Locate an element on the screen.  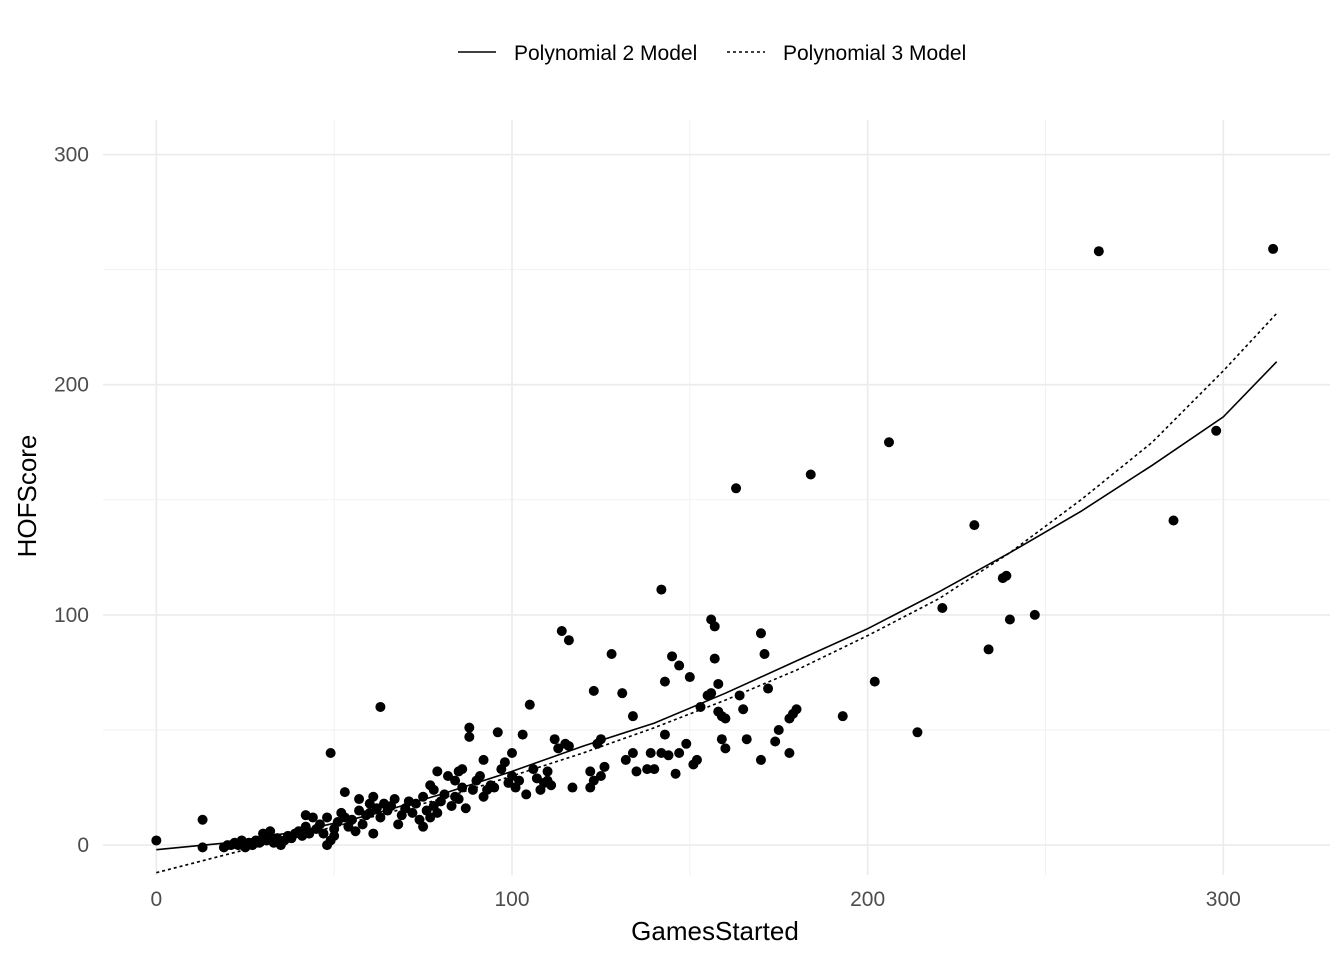
x-tick-label: 0 is located at coordinates (157, 899).